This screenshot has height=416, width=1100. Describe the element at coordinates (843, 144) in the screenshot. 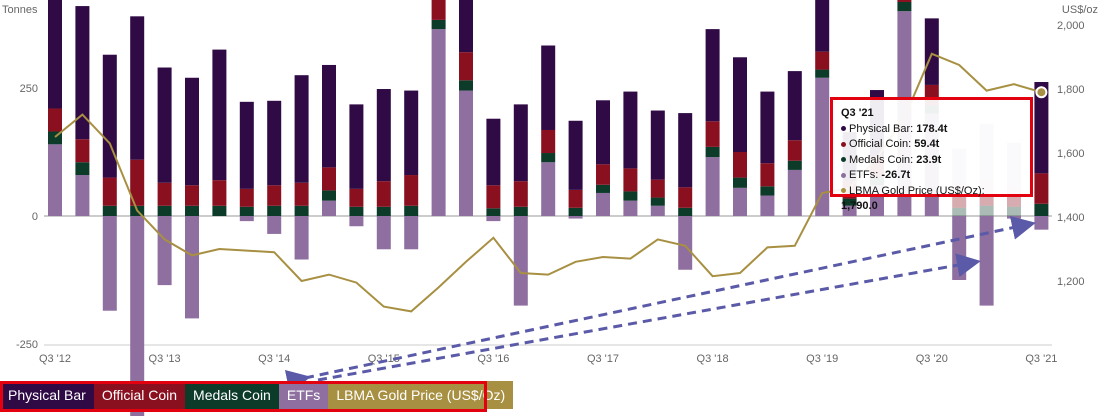

I see `official-coin-dot-icon` at that location.